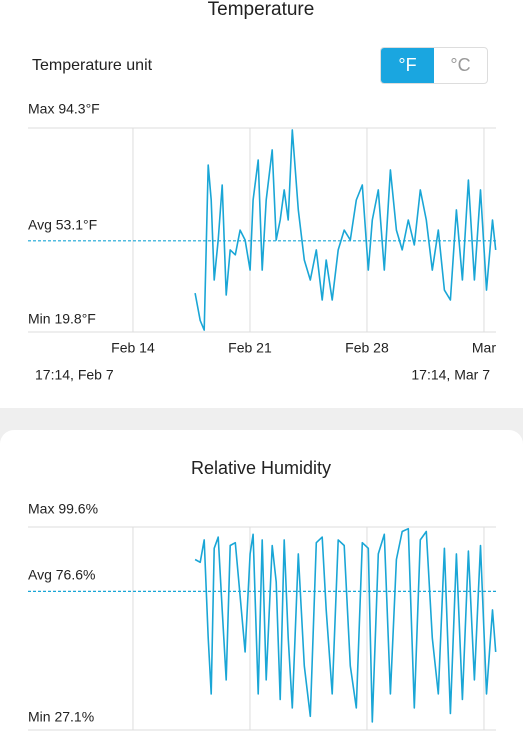 Image resolution: width=523 pixels, height=750 pixels. Describe the element at coordinates (92, 65) in the screenshot. I see `unit-label: Temperature unit` at that location.